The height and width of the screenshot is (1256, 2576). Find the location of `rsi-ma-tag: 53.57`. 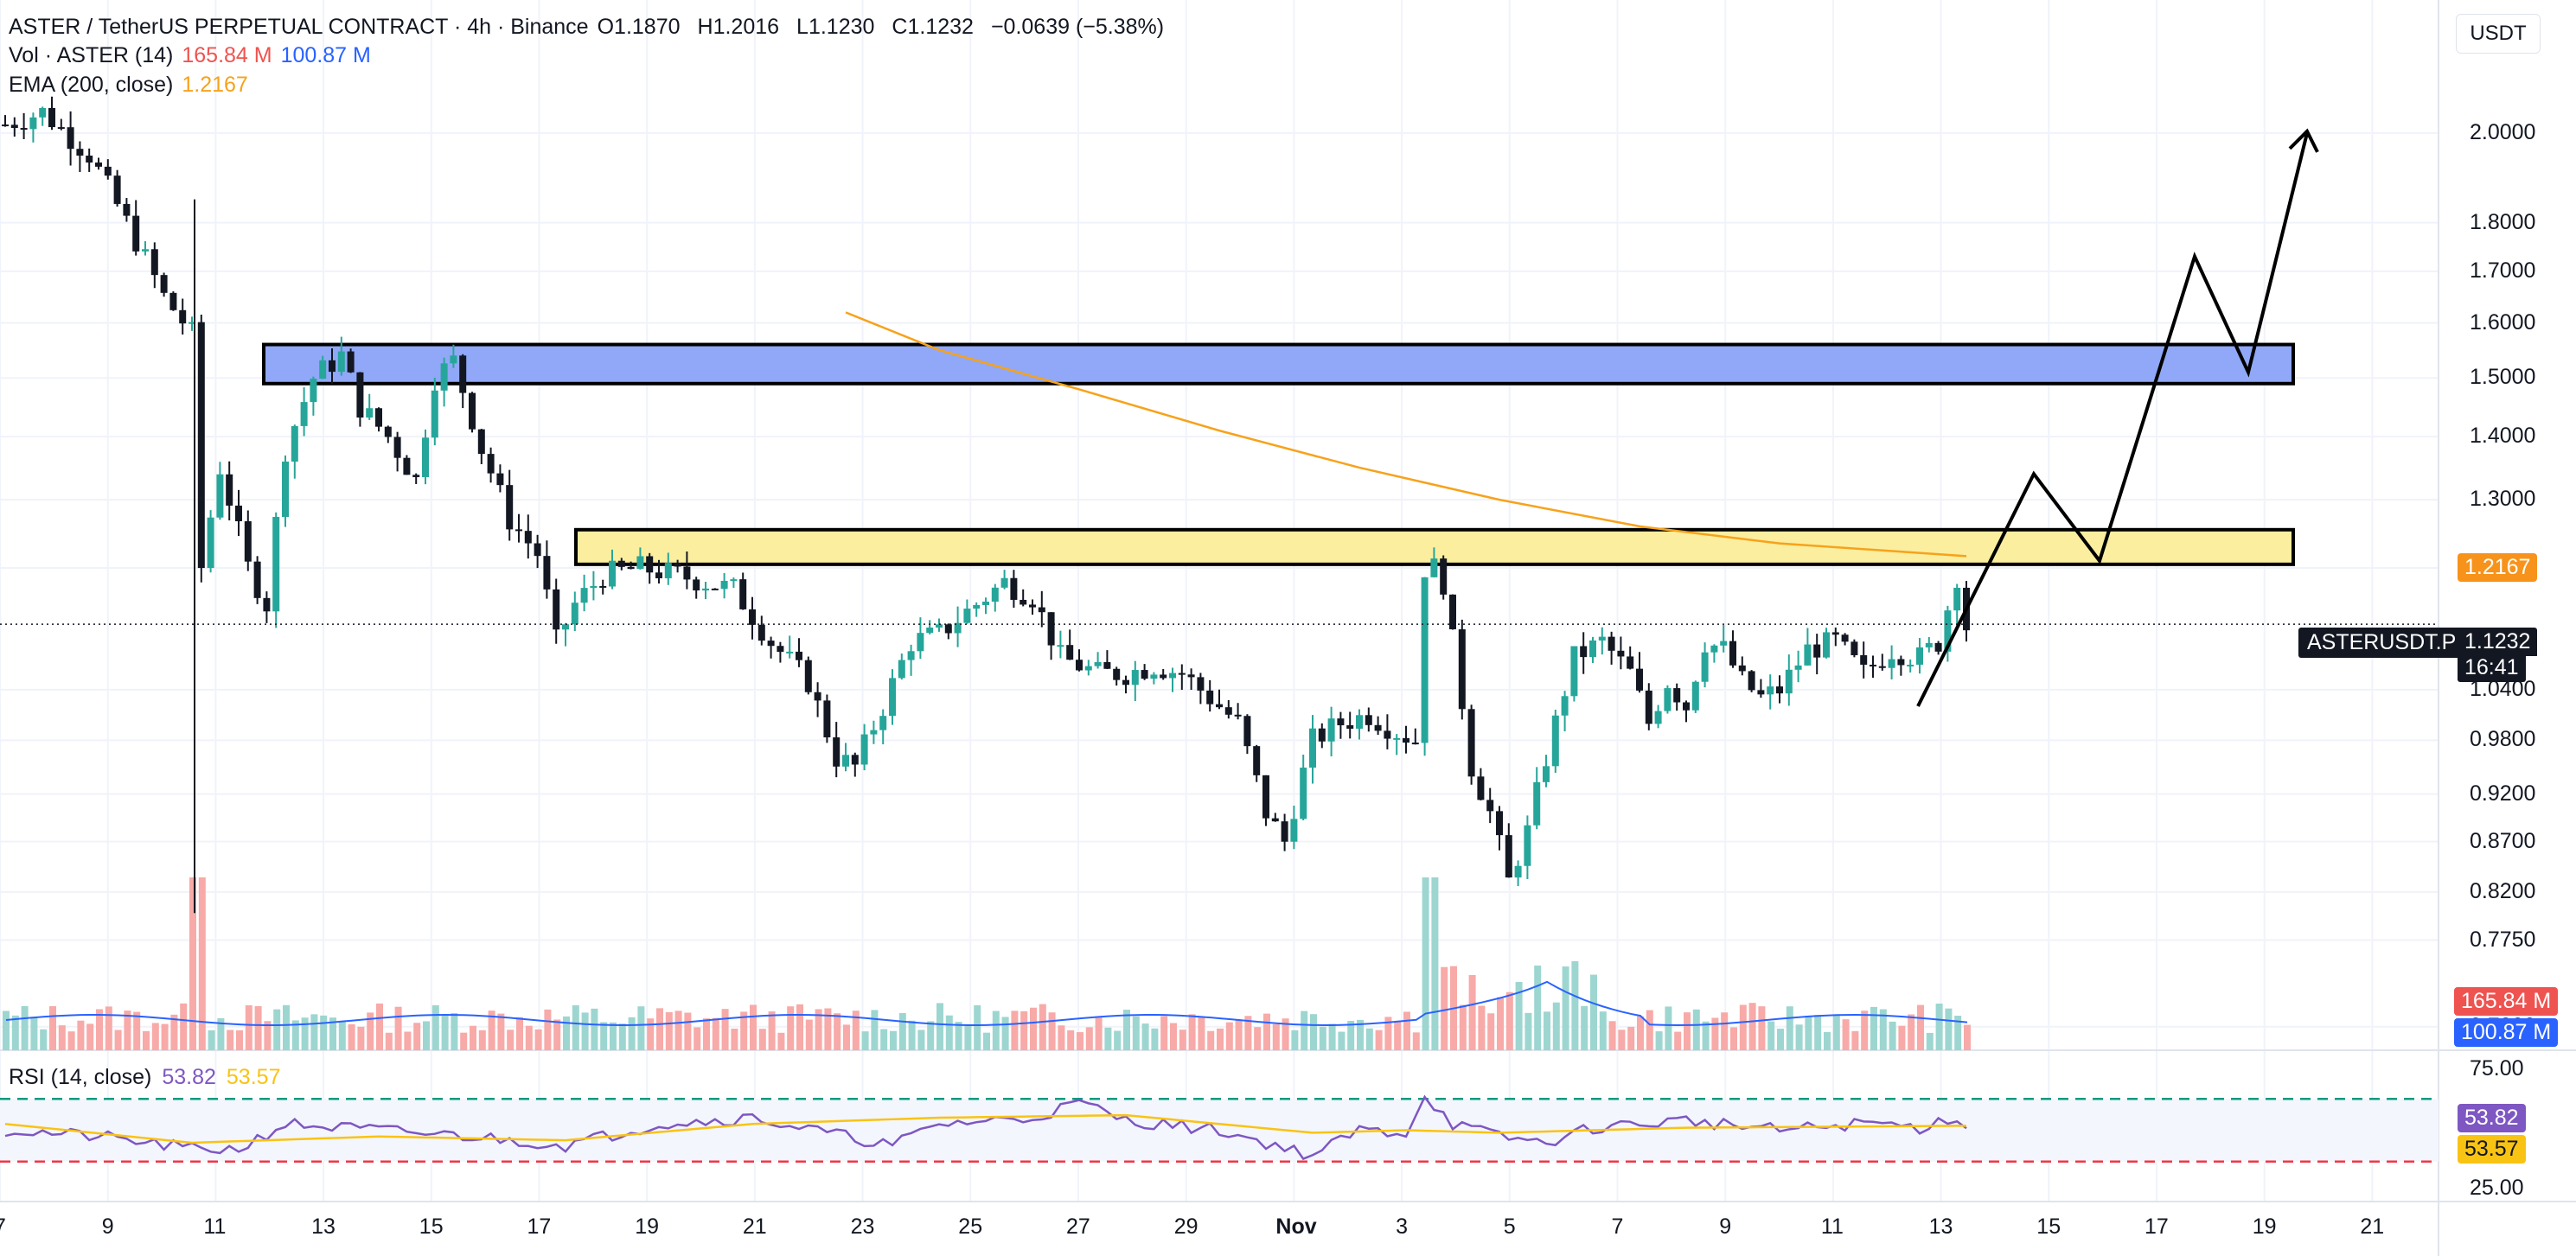

rsi-ma-tag: 53.57 is located at coordinates (2492, 1149).